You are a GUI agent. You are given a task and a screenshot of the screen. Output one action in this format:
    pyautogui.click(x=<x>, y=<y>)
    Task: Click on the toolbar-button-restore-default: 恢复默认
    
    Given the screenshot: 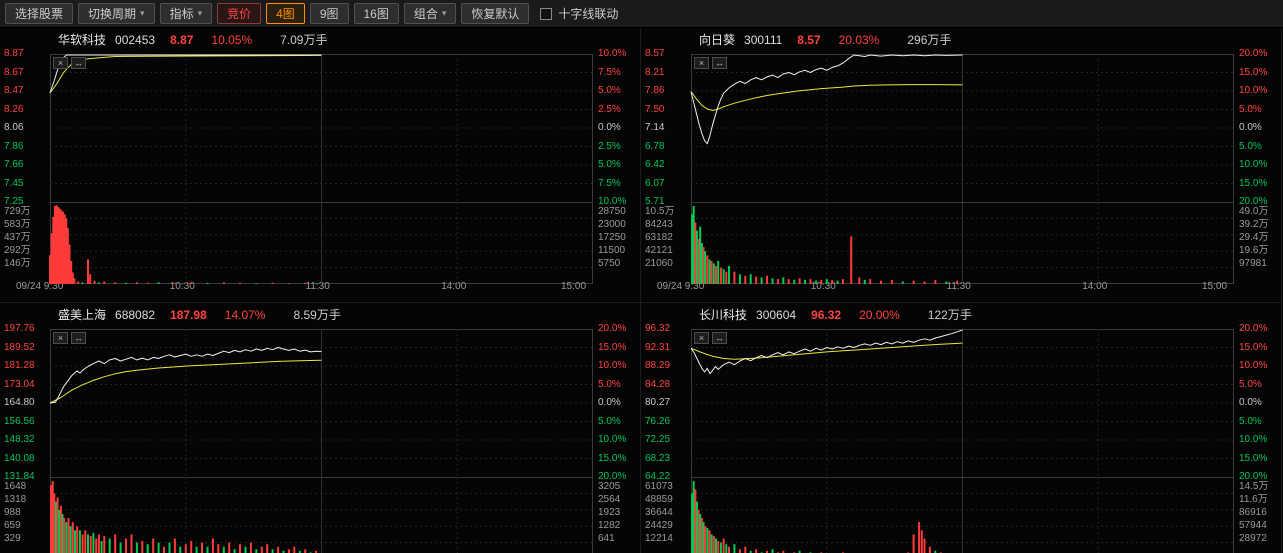 What is the action you would take?
    pyautogui.click(x=495, y=13)
    